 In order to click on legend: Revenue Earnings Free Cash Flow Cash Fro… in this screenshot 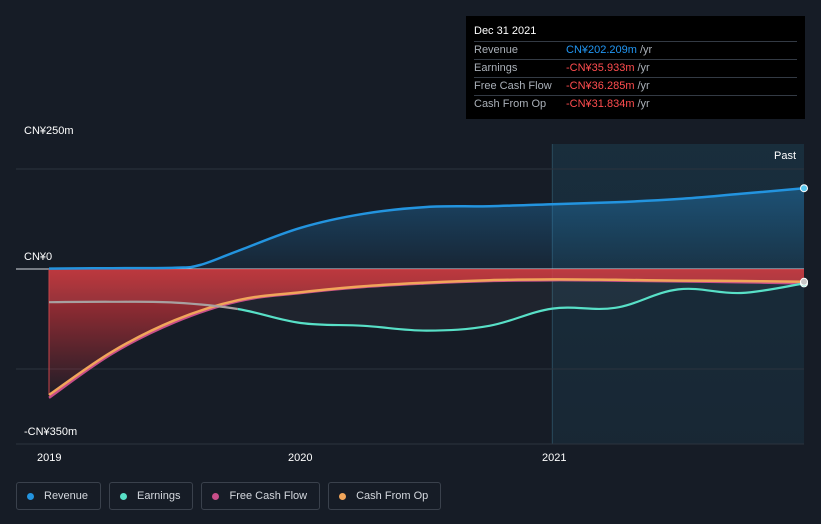, I will do `click(232, 496)`.